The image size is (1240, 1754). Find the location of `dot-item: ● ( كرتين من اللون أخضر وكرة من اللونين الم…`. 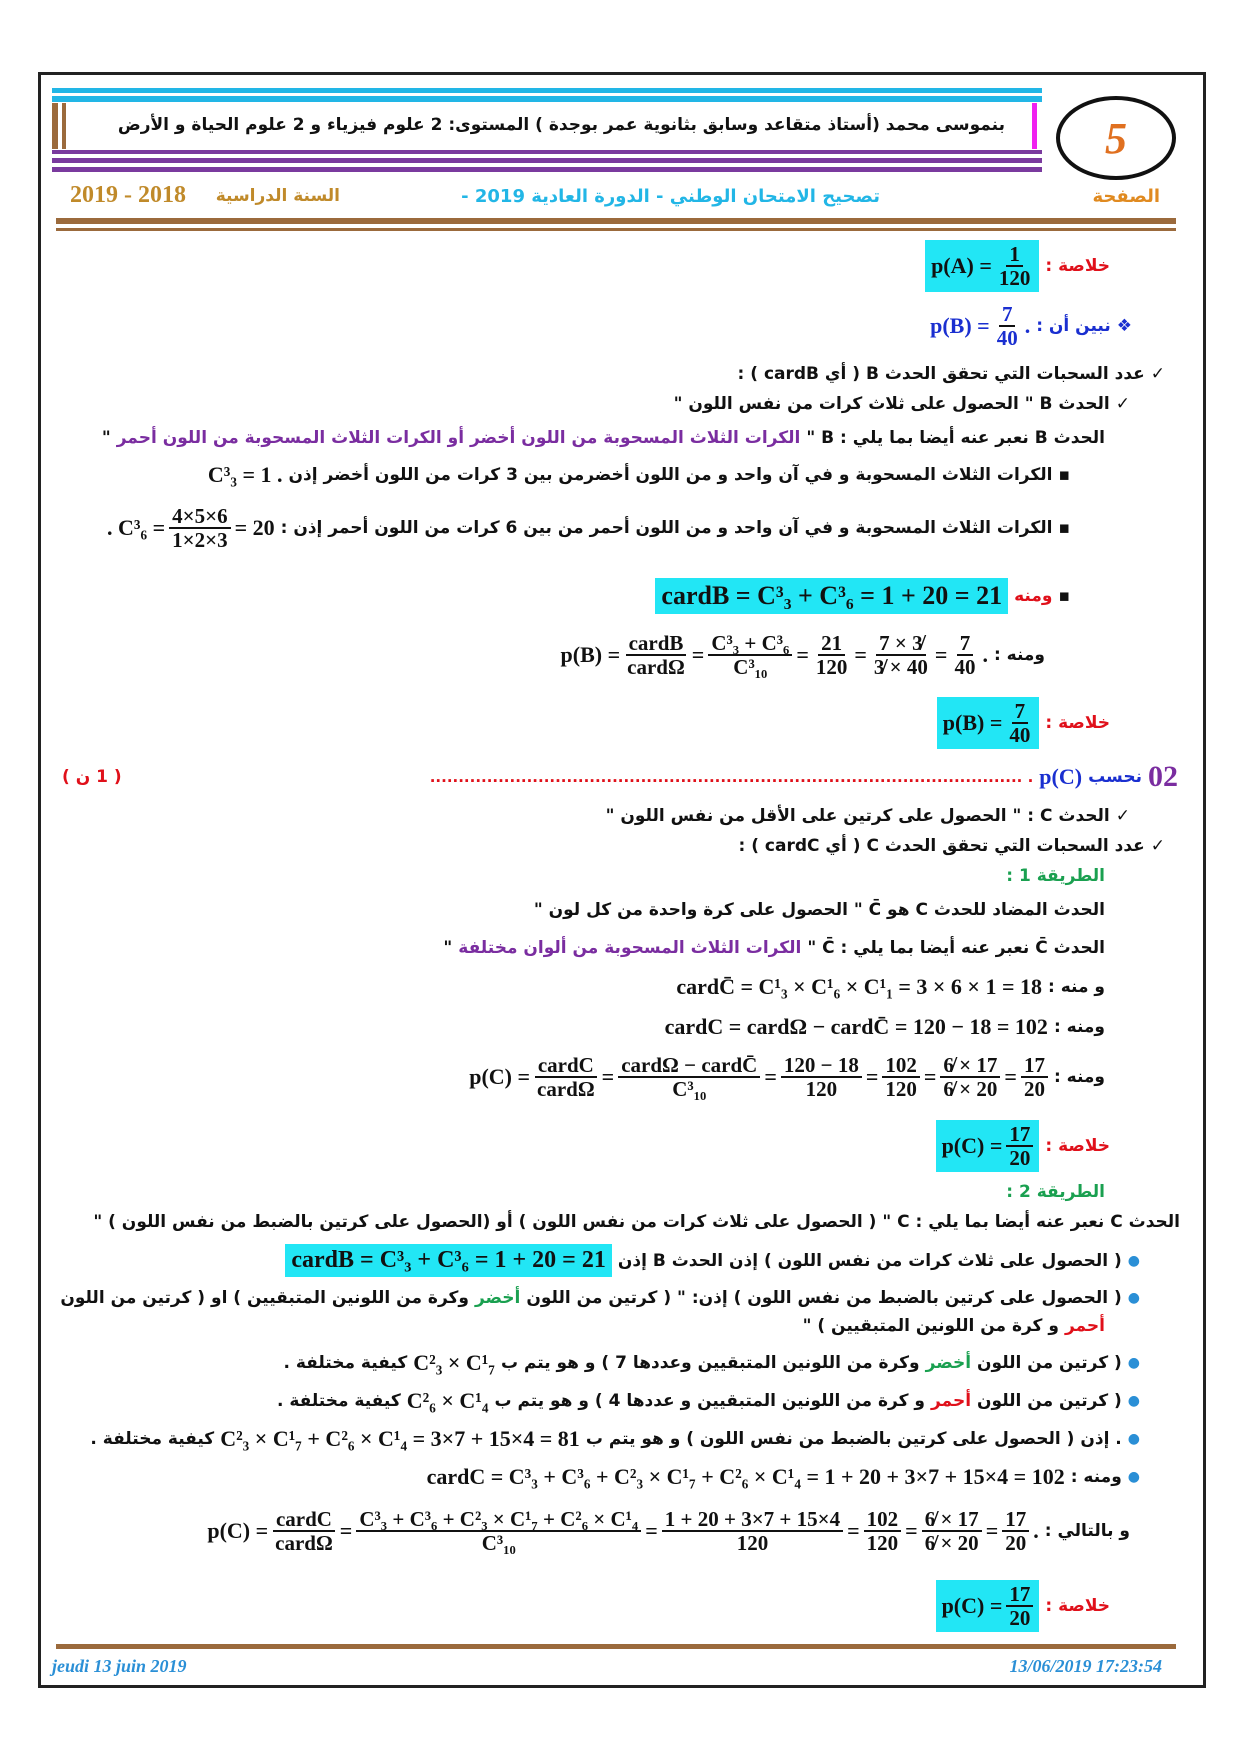

dot-item: ● ( كرتين من اللون أخضر وكرة من اللونين الم… is located at coordinates (711, 1363).